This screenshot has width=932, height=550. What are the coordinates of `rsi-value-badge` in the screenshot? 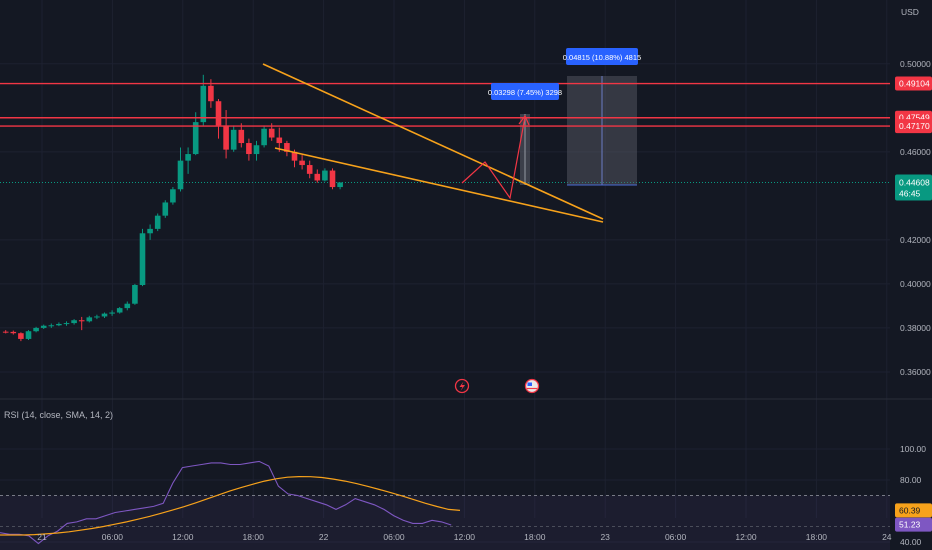 It's located at (913, 524).